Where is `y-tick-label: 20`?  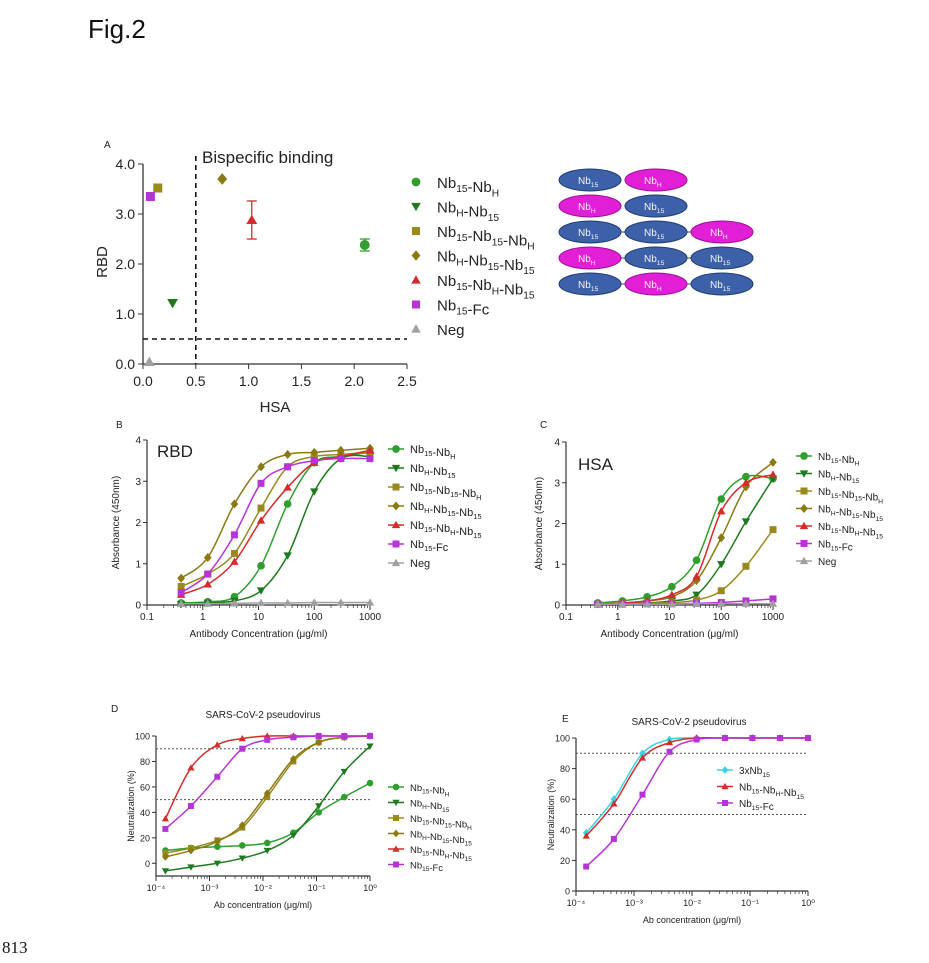
y-tick-label: 20 is located at coordinates (145, 838).